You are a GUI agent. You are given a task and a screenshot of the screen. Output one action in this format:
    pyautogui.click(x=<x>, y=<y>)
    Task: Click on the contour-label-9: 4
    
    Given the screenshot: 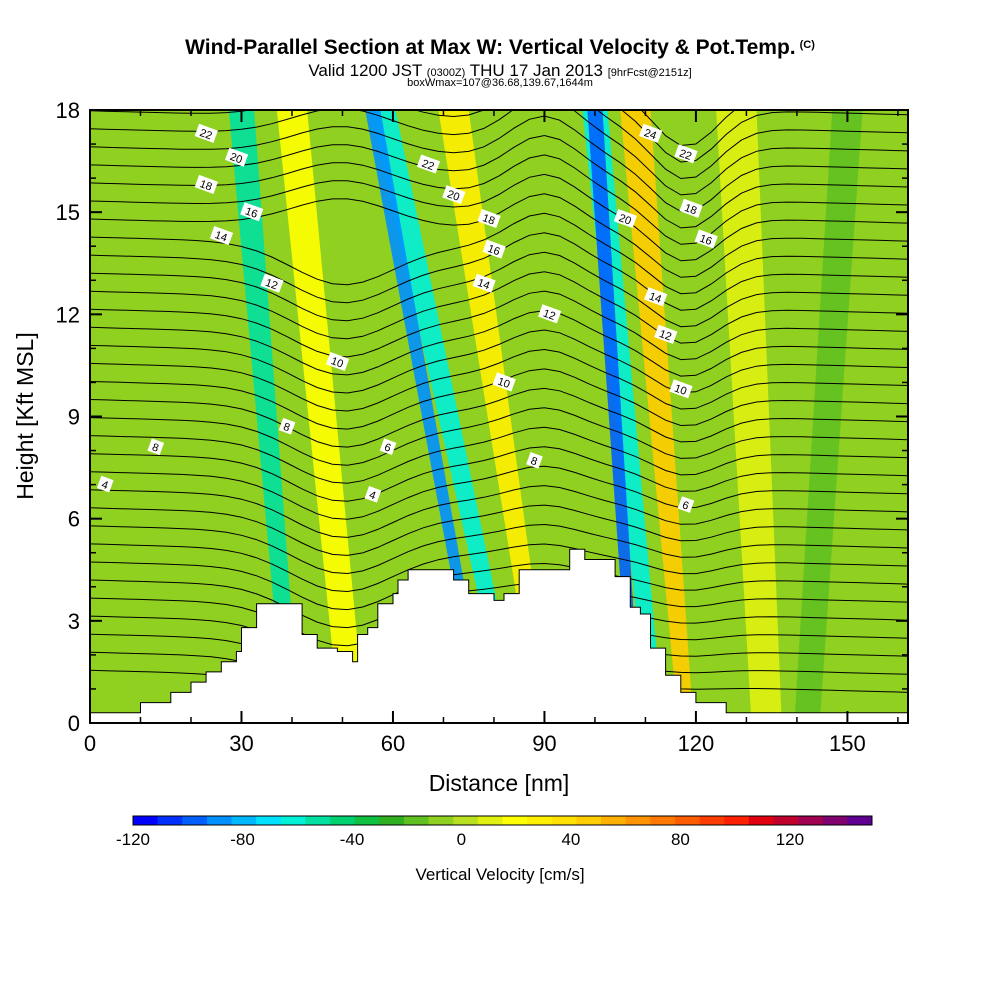 What is the action you would take?
    pyautogui.click(x=373, y=494)
    